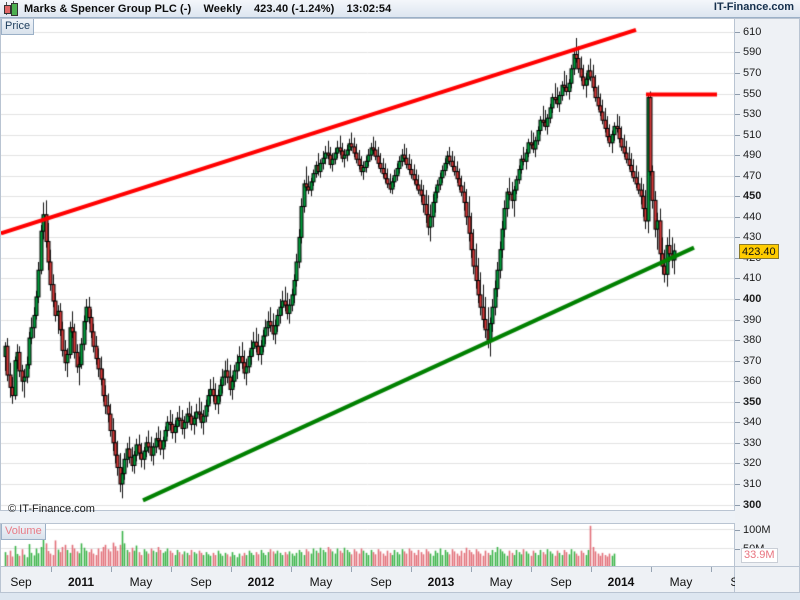 The image size is (800, 600). What do you see at coordinates (759, 251) in the screenshot?
I see `last-price-tag: 423.40` at bounding box center [759, 251].